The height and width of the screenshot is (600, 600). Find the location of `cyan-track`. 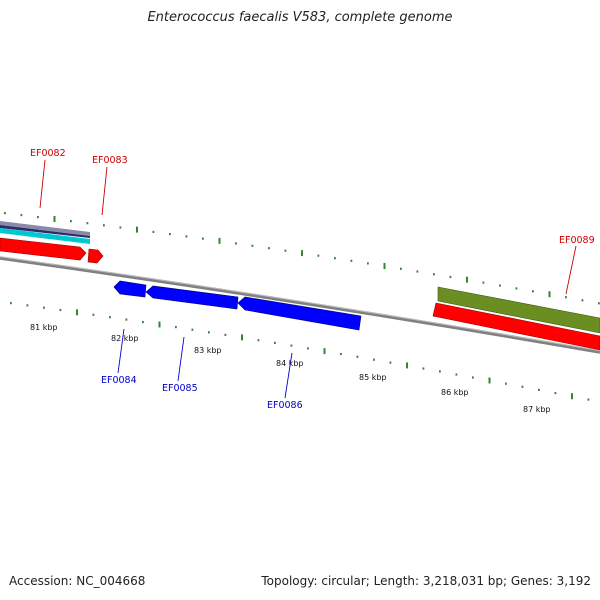

cyan-track is located at coordinates (45, 236).